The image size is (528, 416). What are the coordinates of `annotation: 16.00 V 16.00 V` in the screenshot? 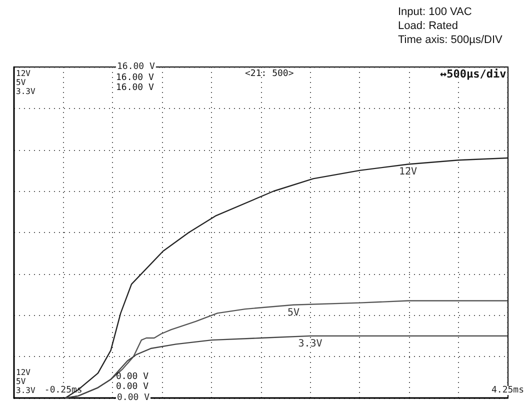 It's located at (135, 83).